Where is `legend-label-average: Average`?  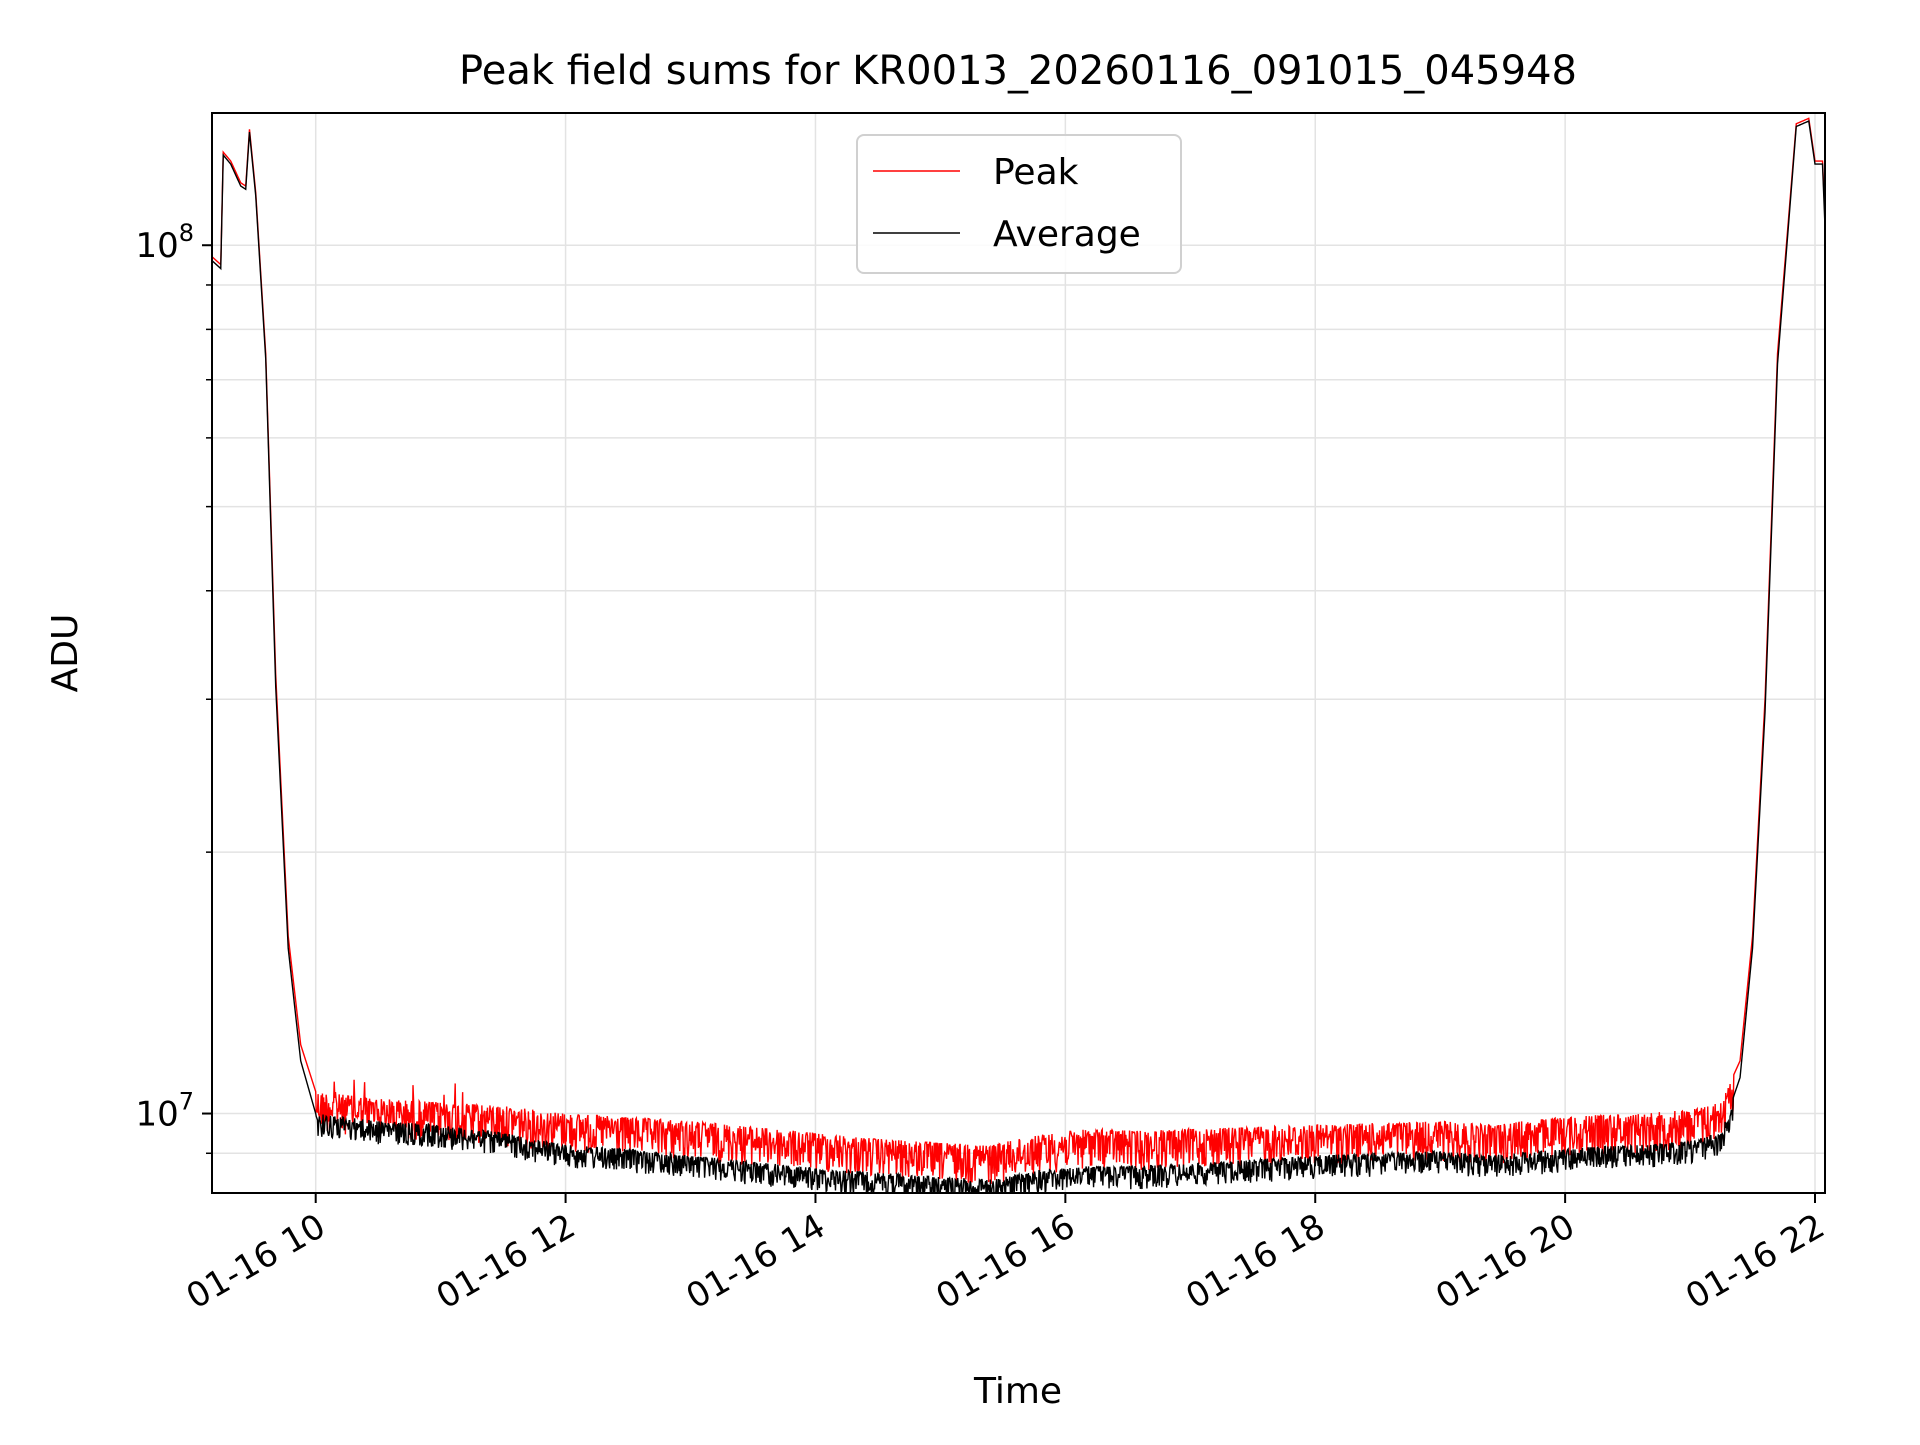
legend-label-average: Average is located at coordinates (1067, 234).